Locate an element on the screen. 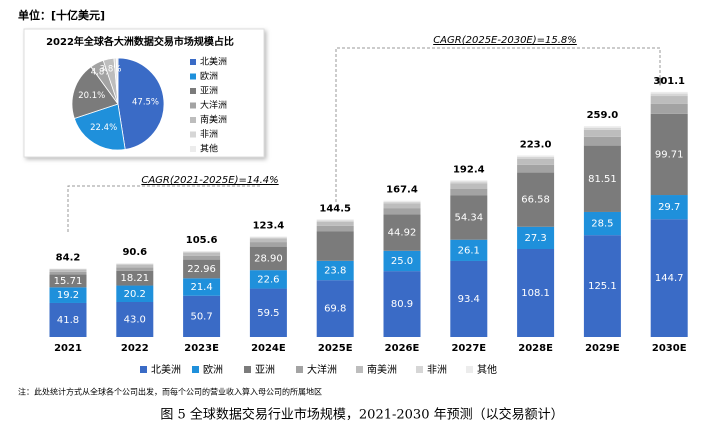 This screenshot has height=436, width=725. x-tick-label: 2022 is located at coordinates (135, 348).